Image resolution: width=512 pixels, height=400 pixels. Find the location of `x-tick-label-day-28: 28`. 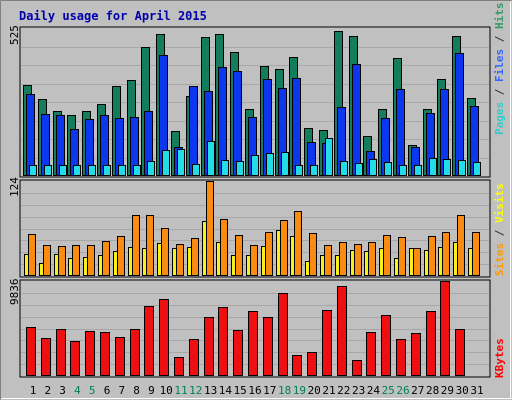

x-tick-label-day-28: 28 is located at coordinates (432, 390).